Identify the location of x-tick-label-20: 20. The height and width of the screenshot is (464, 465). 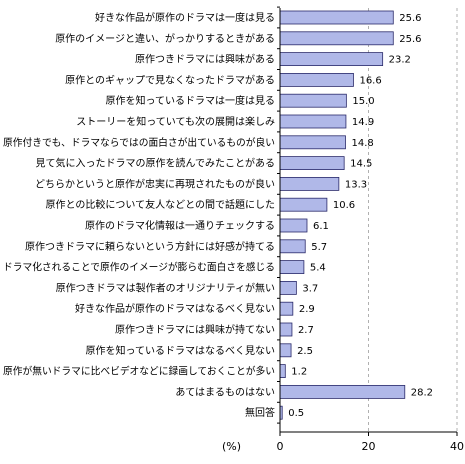
(369, 446).